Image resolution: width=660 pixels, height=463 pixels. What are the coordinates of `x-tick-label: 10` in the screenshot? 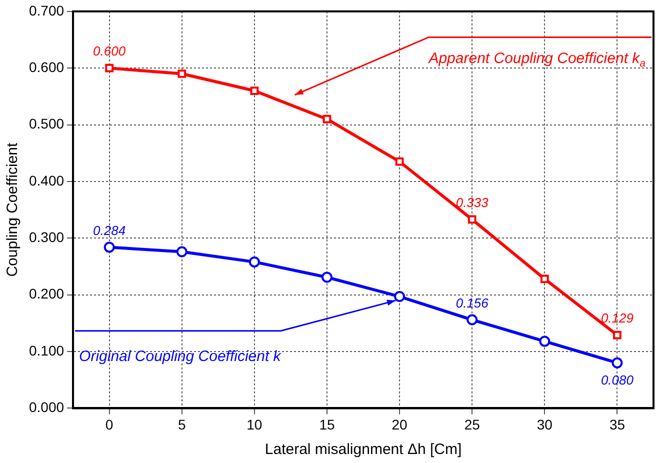 It's located at (254, 424).